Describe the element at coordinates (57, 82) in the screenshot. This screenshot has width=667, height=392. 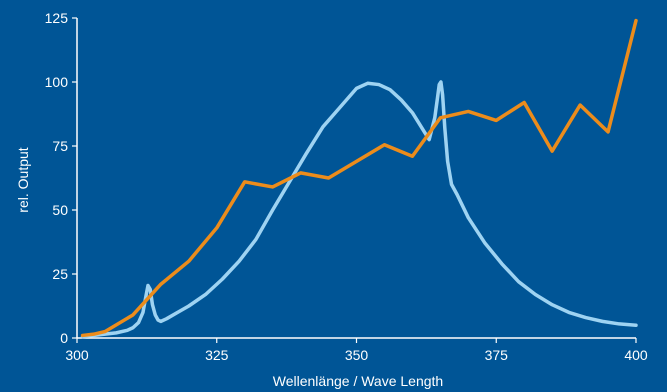
I see `y-tick-label: 100` at that location.